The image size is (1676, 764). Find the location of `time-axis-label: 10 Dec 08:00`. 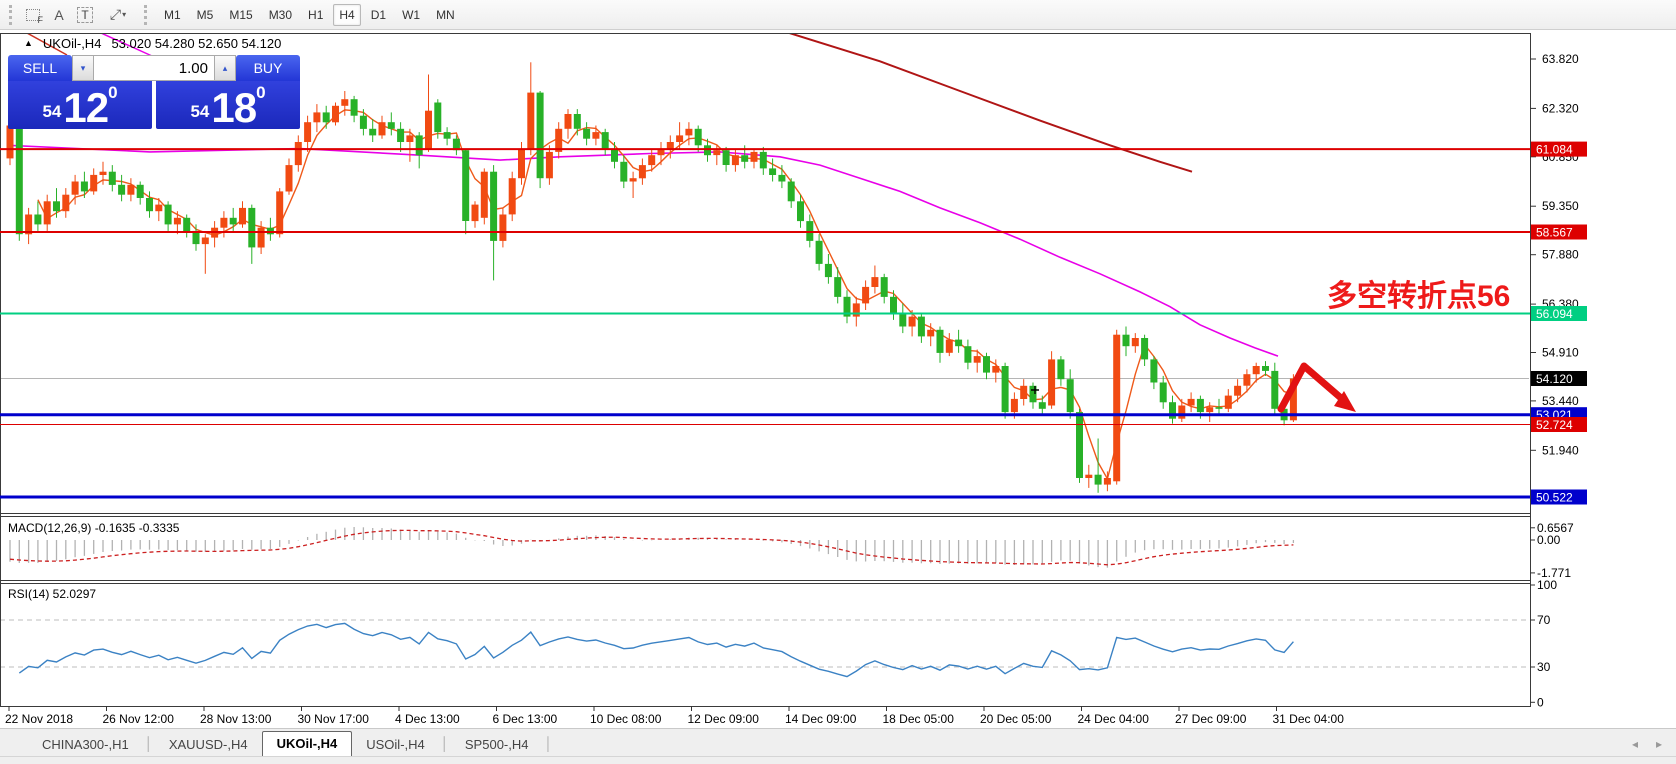

time-axis-label: 10 Dec 08:00 is located at coordinates (626, 719).